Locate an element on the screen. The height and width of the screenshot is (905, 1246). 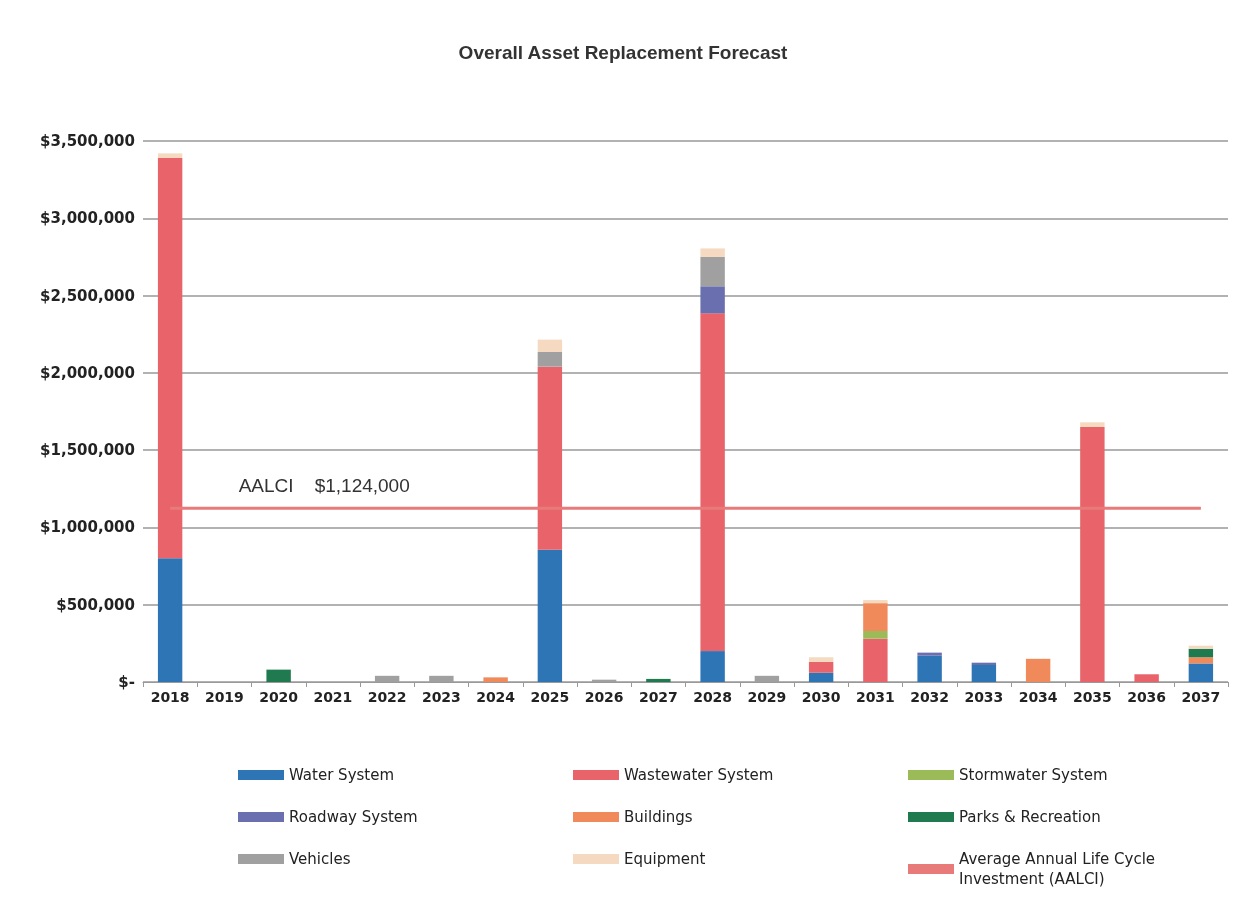
x-tick-label: 2032 is located at coordinates (930, 697).